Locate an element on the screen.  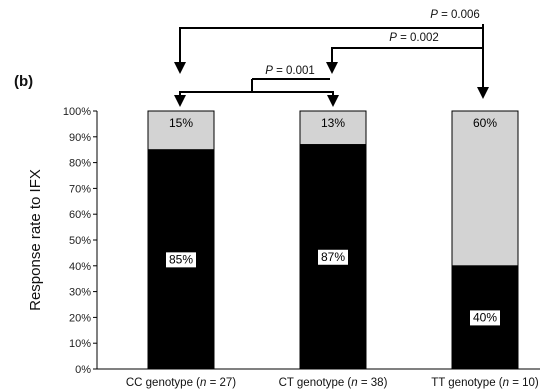
x-category-label: TT genotype (n = 10) is located at coordinates (485, 383).